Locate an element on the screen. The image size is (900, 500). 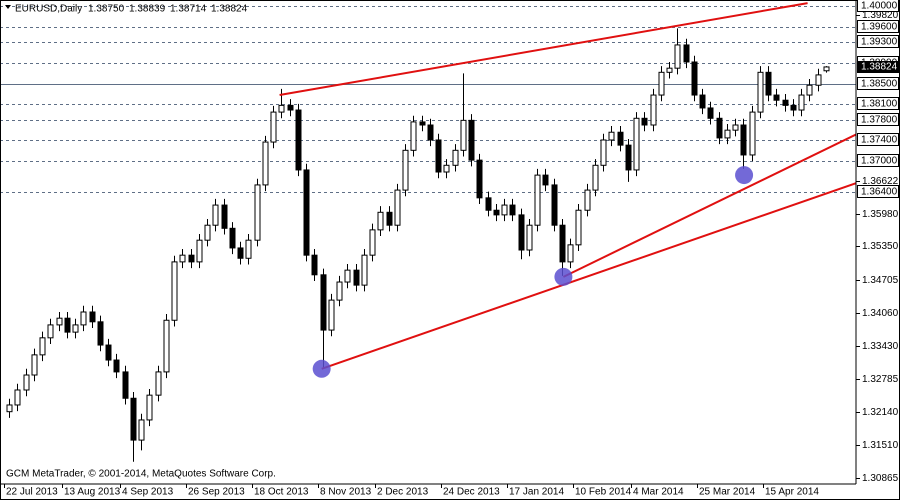
x-tick-label: 26 Sep 2013 is located at coordinates (216, 492).